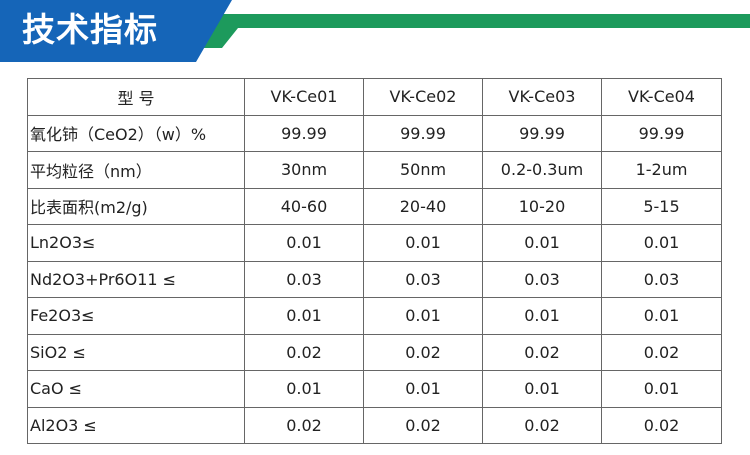 Image resolution: width=750 pixels, height=455 pixels. What do you see at coordinates (90, 29) in the screenshot?
I see `page-title: 技术指标` at bounding box center [90, 29].